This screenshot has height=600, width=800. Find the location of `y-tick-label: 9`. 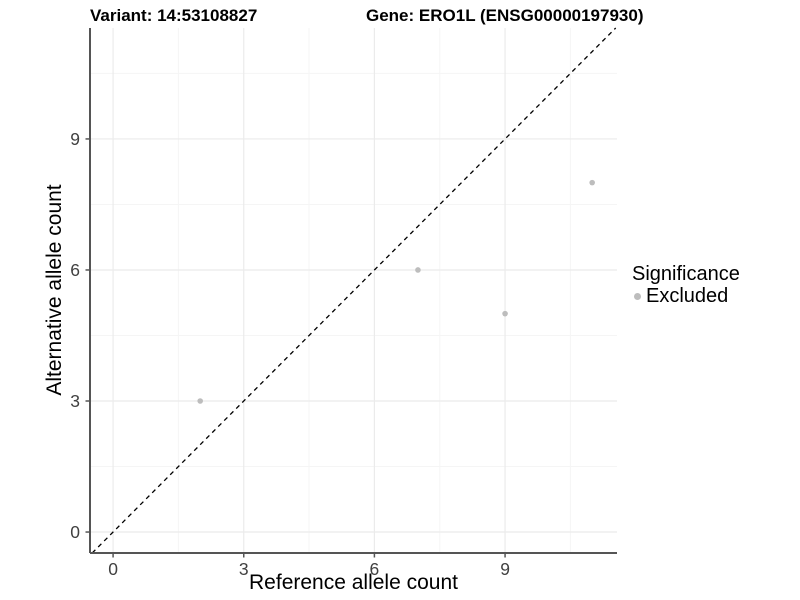

y-tick-label: 9 is located at coordinates (75, 138).